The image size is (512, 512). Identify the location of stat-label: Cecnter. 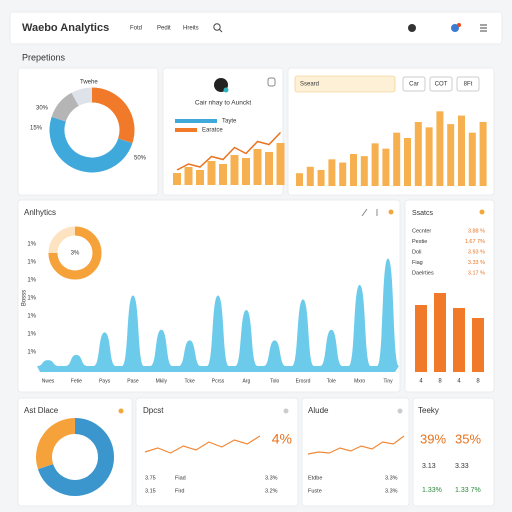
(421, 231).